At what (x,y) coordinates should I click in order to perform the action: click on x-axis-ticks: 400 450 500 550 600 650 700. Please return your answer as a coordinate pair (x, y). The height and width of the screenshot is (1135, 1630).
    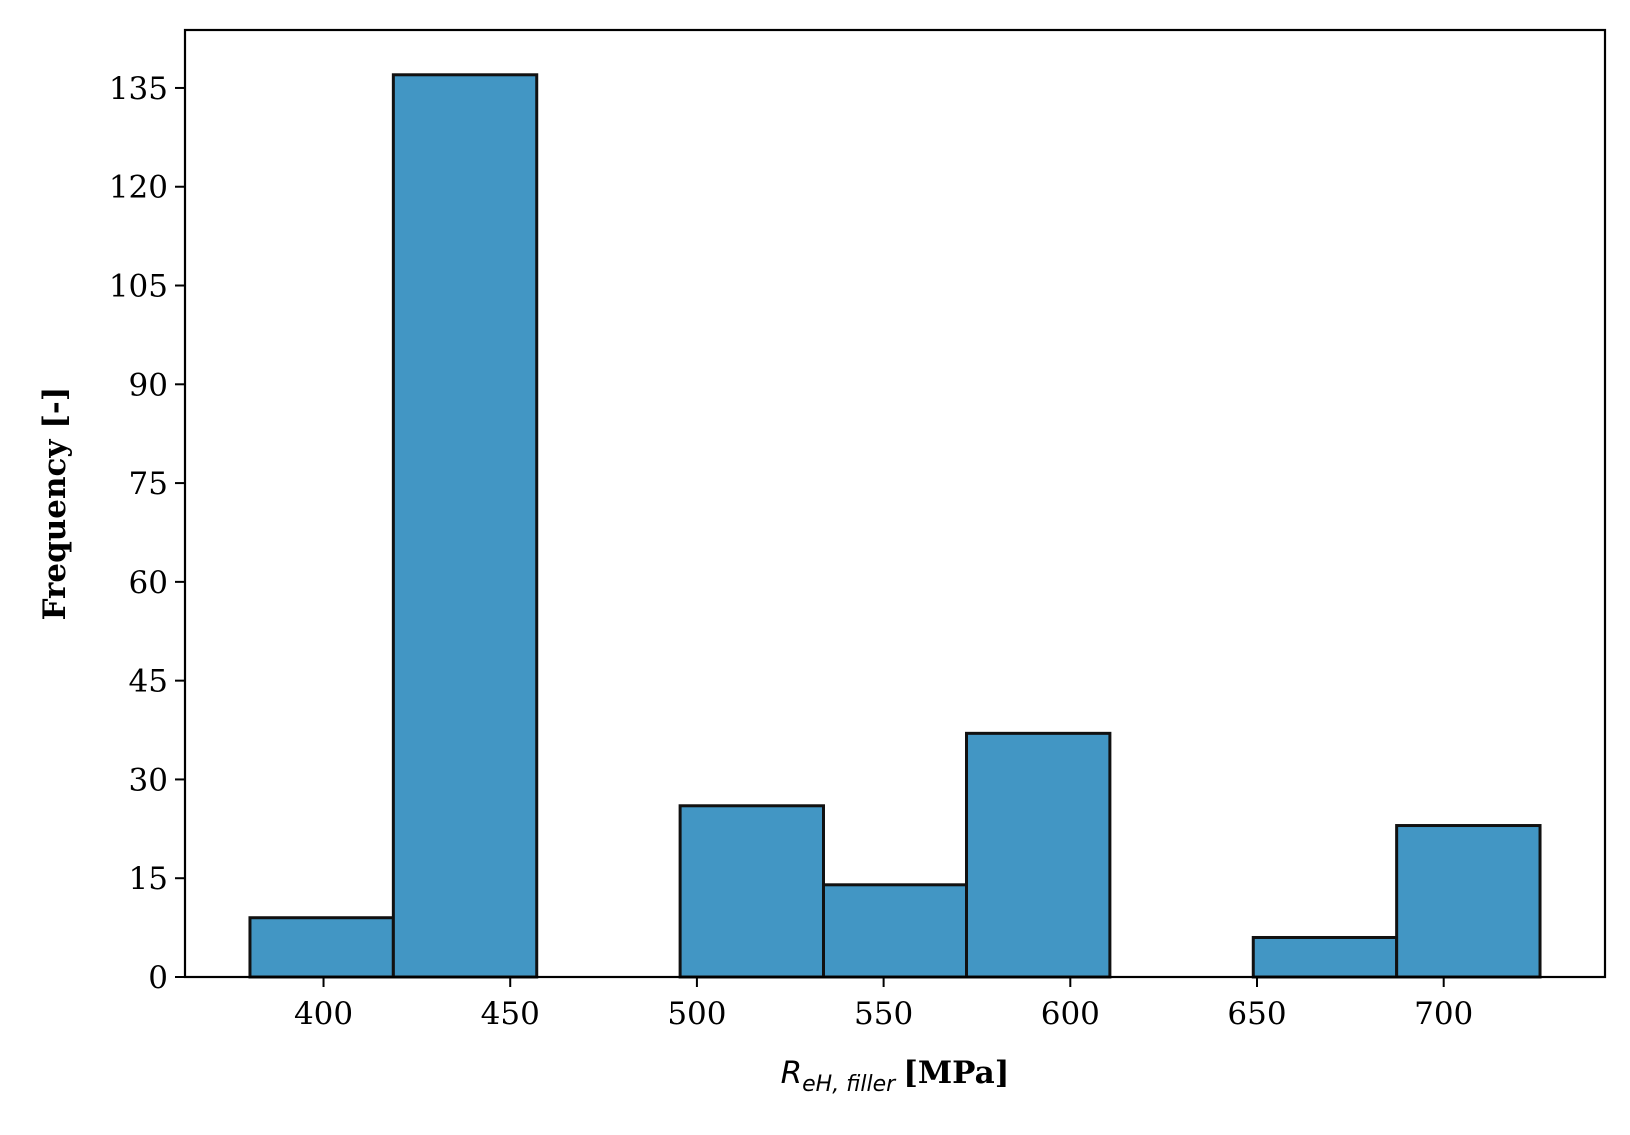
    Looking at the image, I should click on (883, 1004).